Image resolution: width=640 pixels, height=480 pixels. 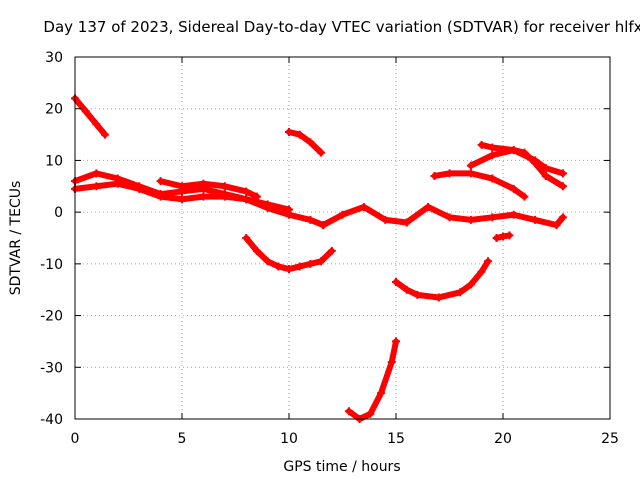 I want to click on y-tick-label: 20, so click(x=54, y=110).